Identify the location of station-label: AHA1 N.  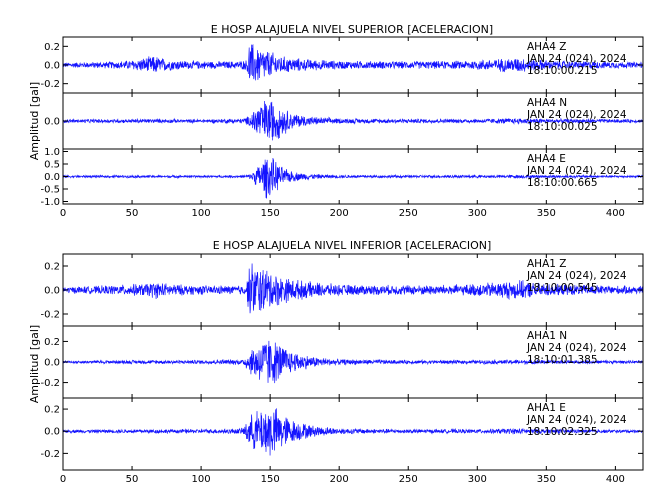
(547, 336).